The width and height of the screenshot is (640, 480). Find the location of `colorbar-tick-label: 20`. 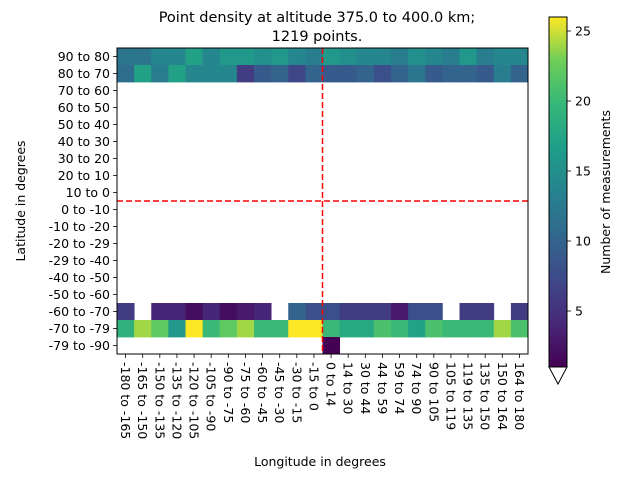

colorbar-tick-label: 20 is located at coordinates (583, 101).